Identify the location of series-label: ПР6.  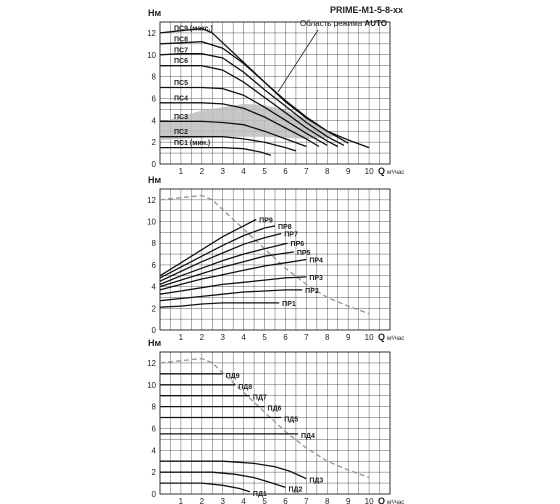
(298, 244).